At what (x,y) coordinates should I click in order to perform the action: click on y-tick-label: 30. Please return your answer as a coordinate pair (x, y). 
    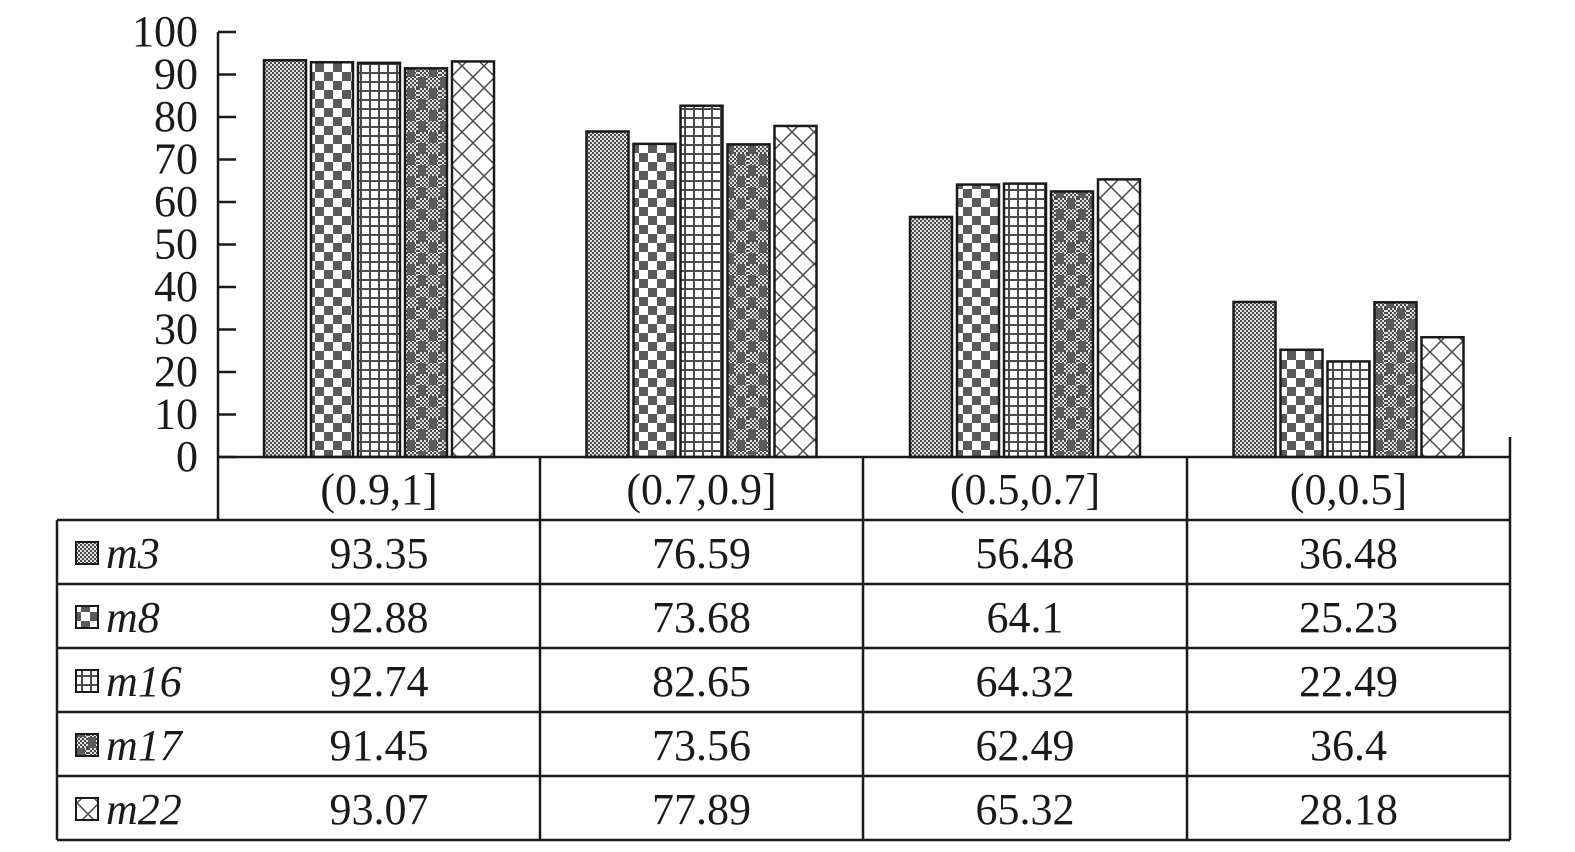
    Looking at the image, I should click on (176, 329).